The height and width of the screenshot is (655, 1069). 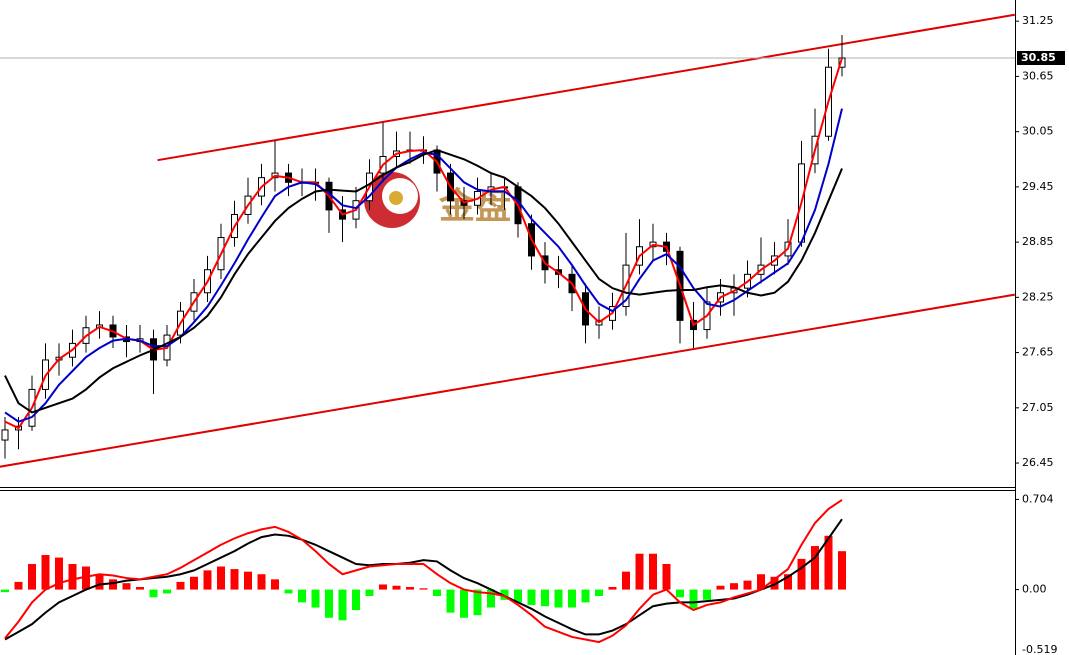 What do you see at coordinates (396, 198) in the screenshot?
I see `logo-dot` at bounding box center [396, 198].